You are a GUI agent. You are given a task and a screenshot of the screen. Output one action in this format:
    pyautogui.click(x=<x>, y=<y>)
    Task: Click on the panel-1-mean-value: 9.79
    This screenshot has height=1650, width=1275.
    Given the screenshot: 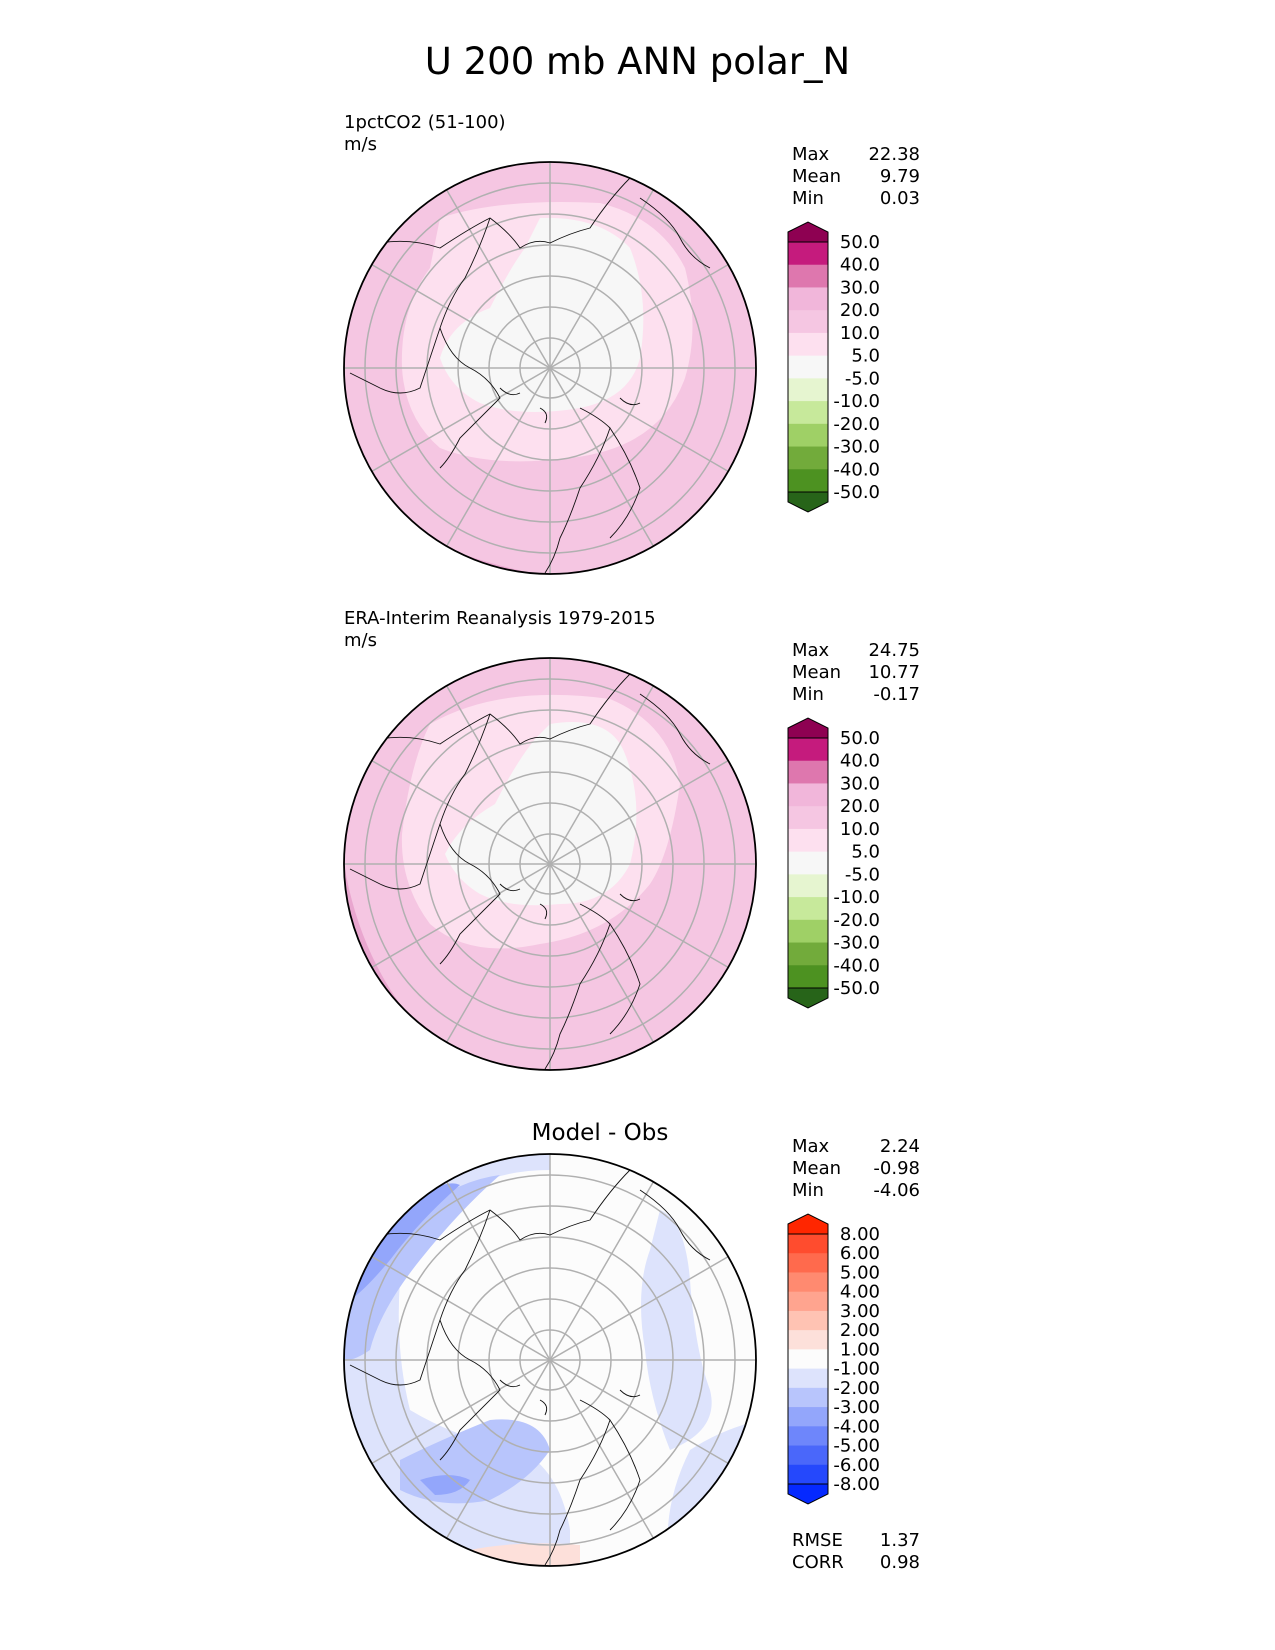 What is the action you would take?
    pyautogui.click(x=899, y=176)
    